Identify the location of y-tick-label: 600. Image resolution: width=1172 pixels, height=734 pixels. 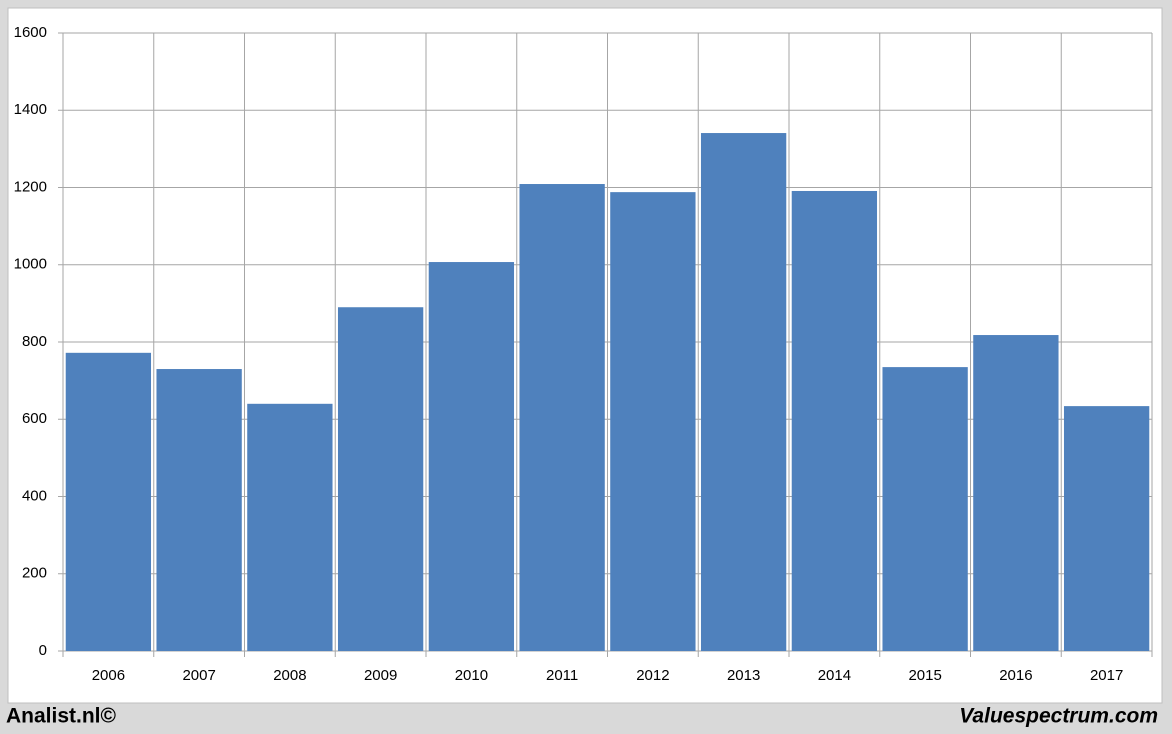
(34, 418).